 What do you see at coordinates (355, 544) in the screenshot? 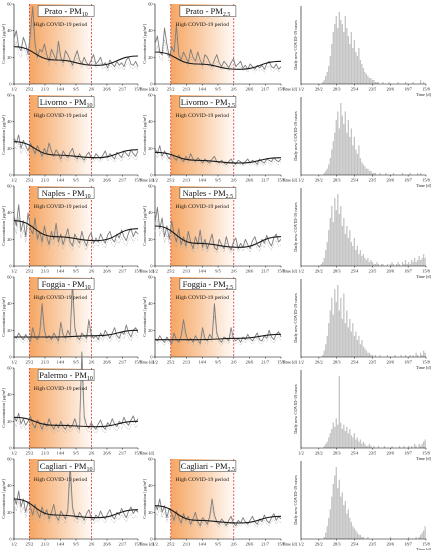
I see `x-tick-label: 25/4` at bounding box center [355, 544].